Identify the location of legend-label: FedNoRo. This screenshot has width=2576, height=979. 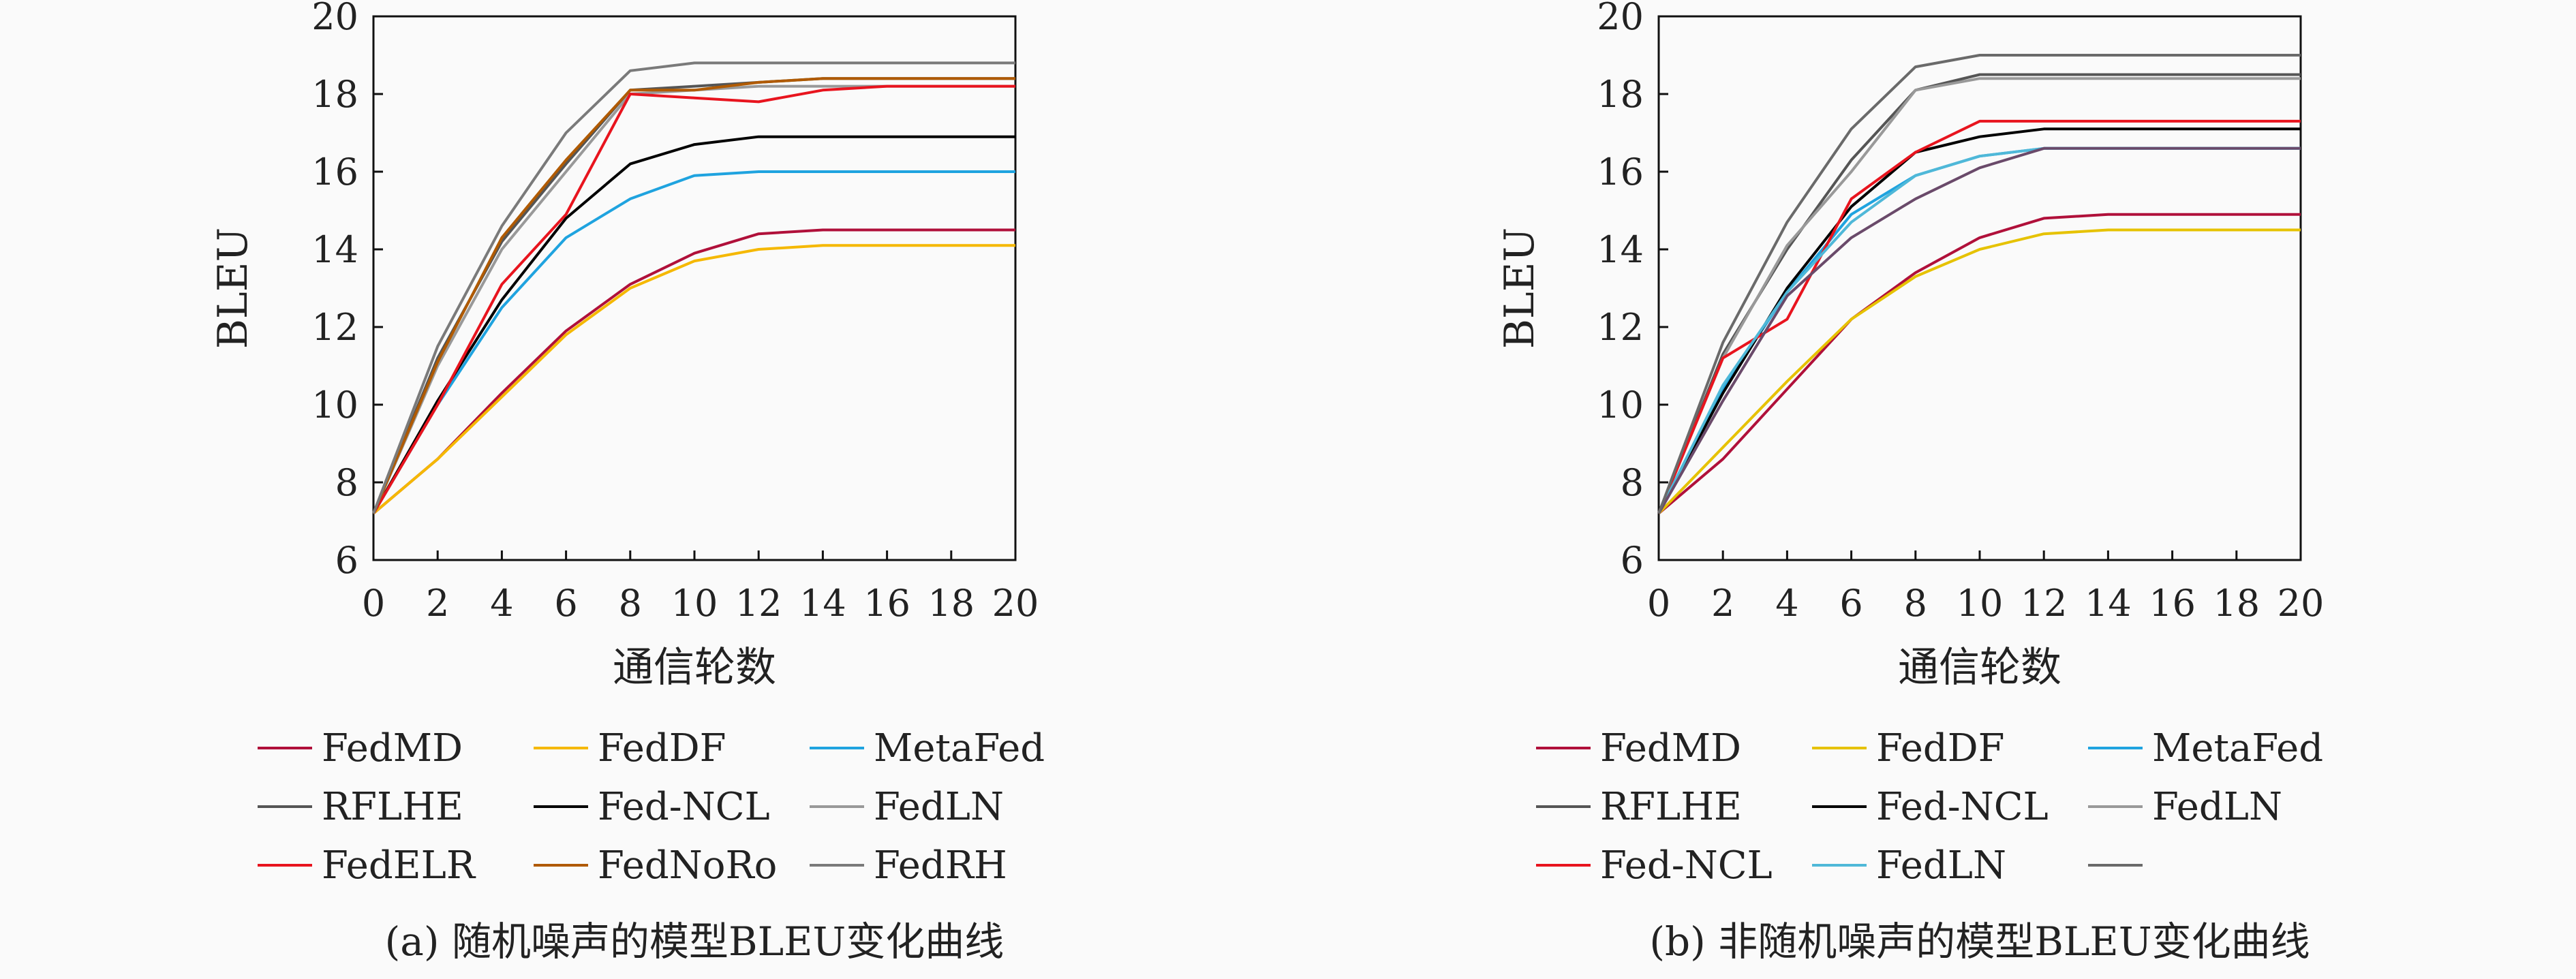
(687, 865).